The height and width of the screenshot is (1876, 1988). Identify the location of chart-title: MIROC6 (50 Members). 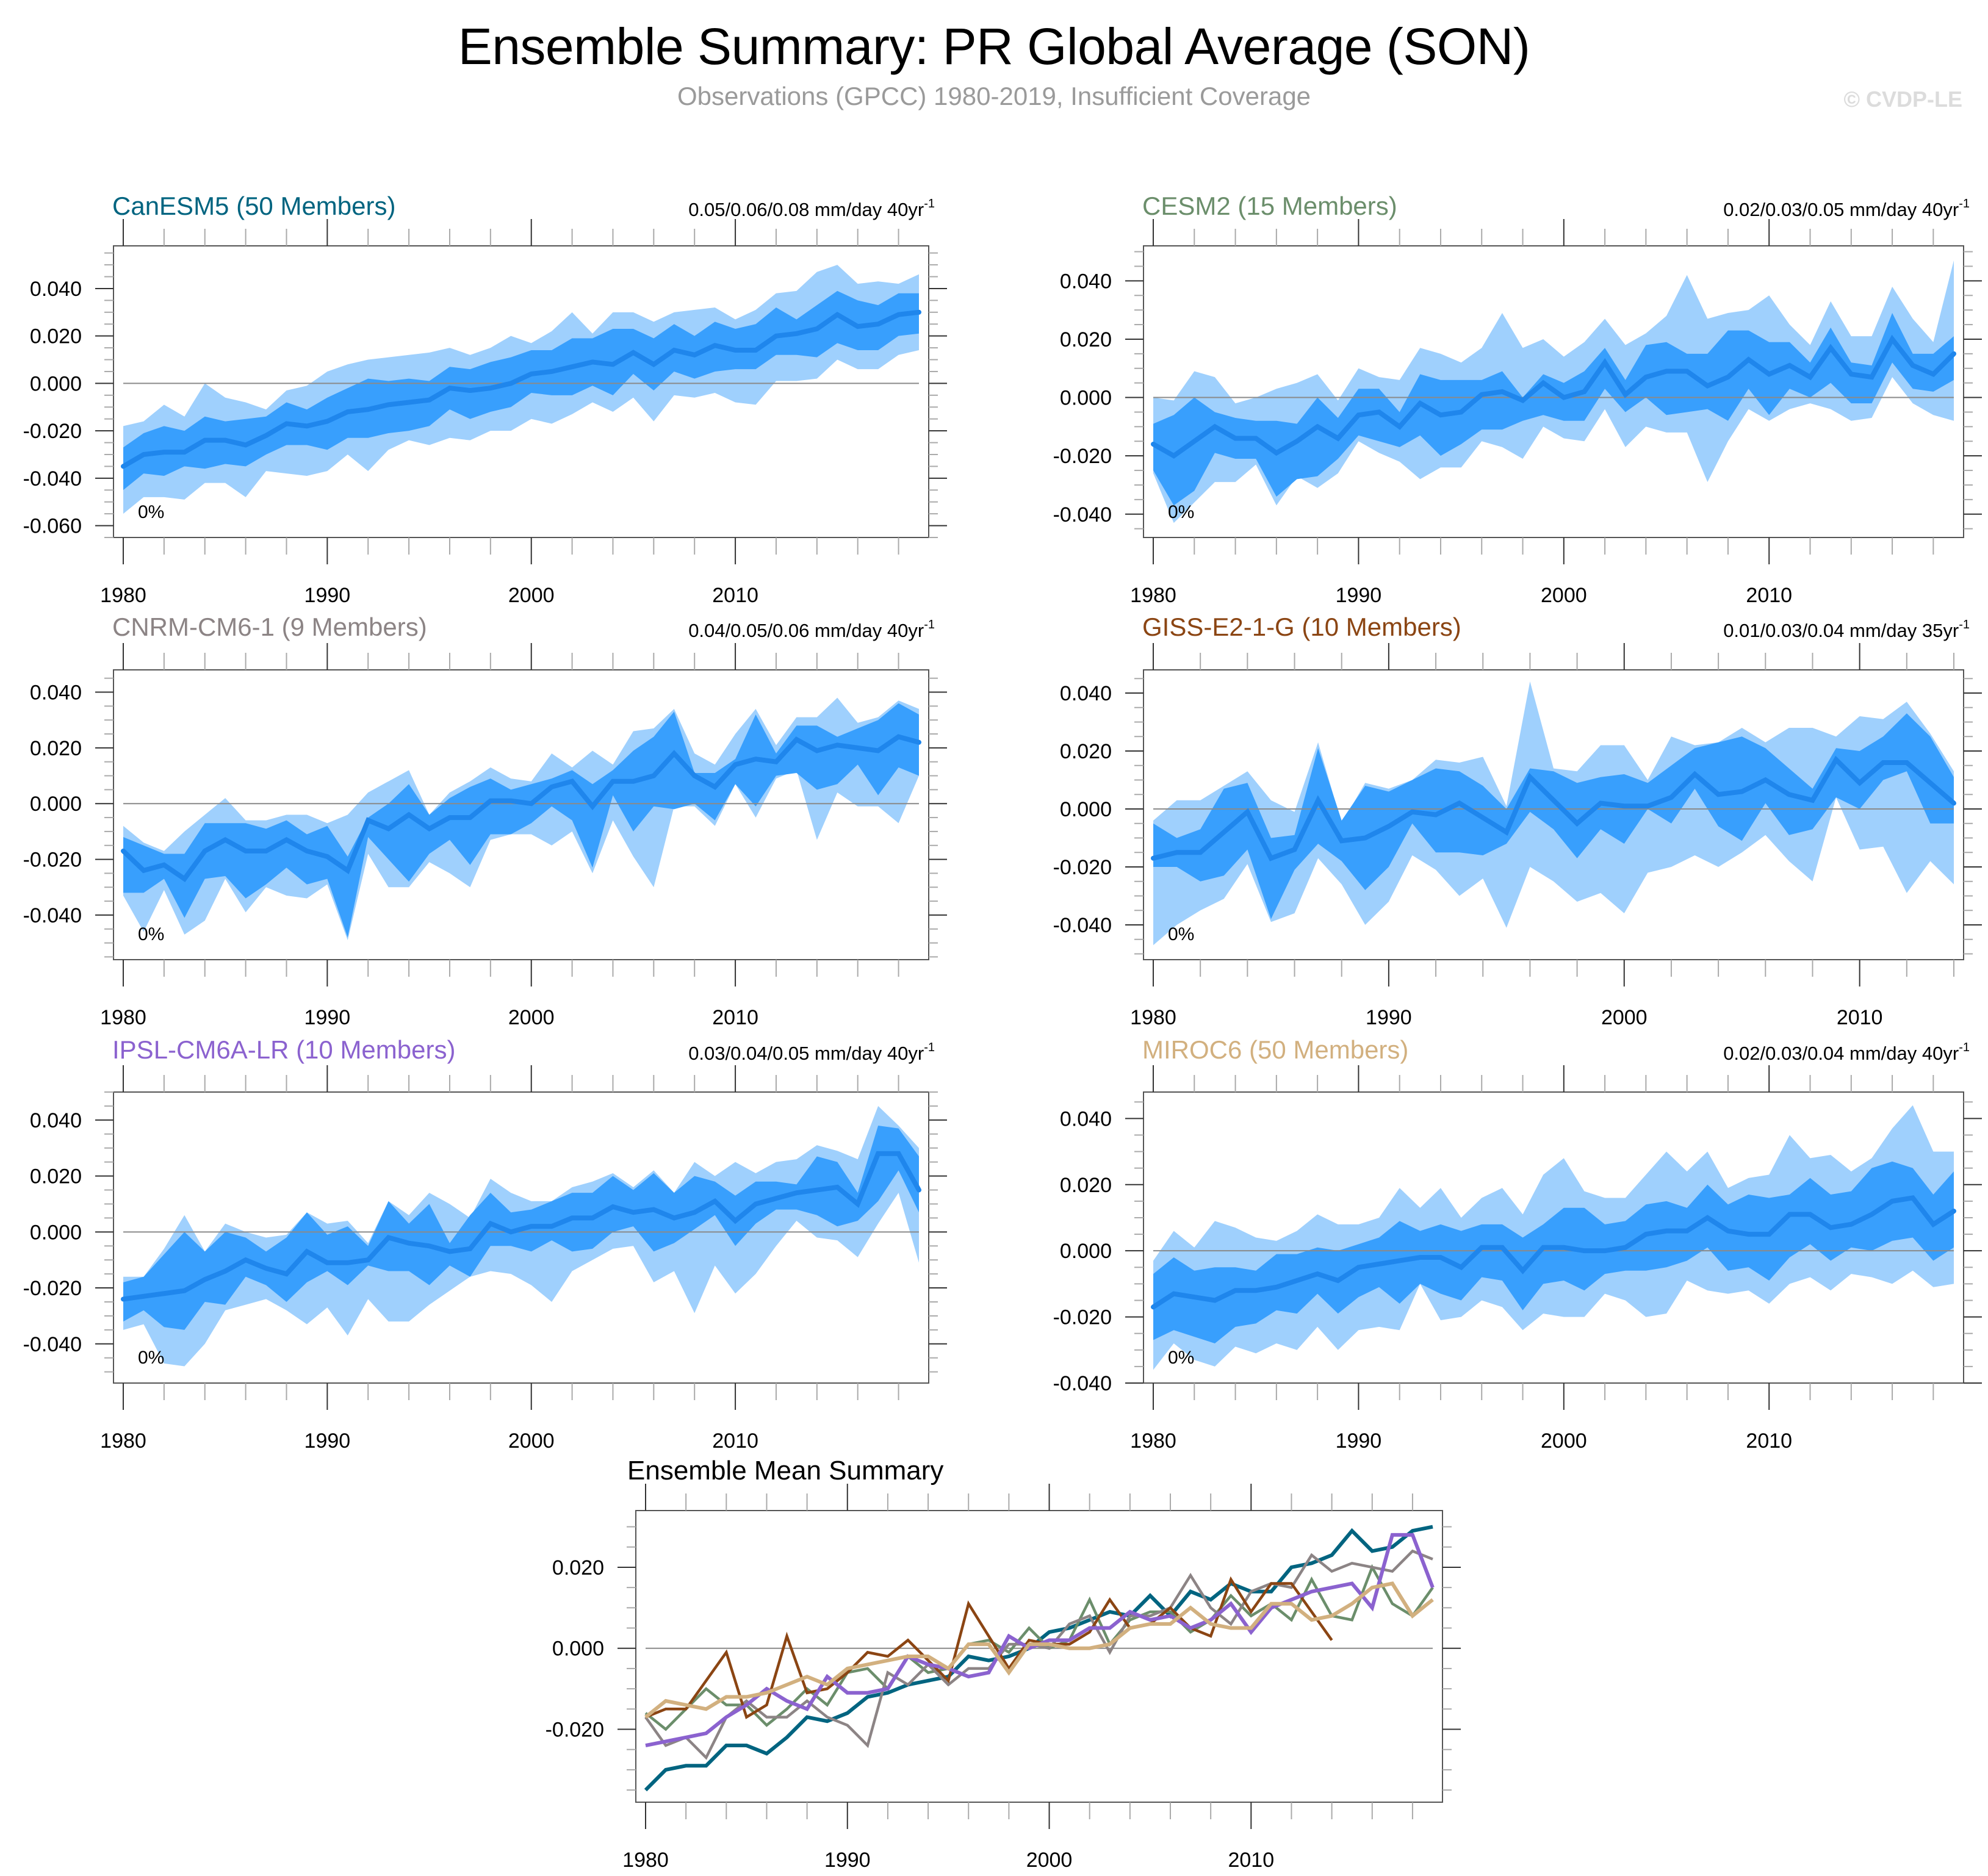
(1275, 1050).